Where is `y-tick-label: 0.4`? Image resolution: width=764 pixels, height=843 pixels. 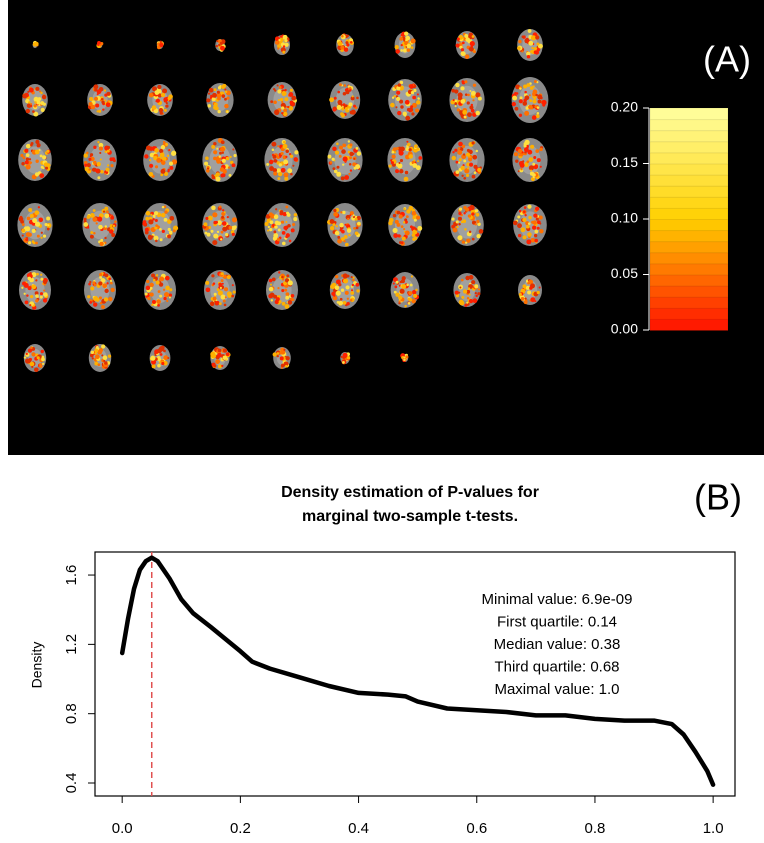 y-tick-label: 0.4 is located at coordinates (71, 783).